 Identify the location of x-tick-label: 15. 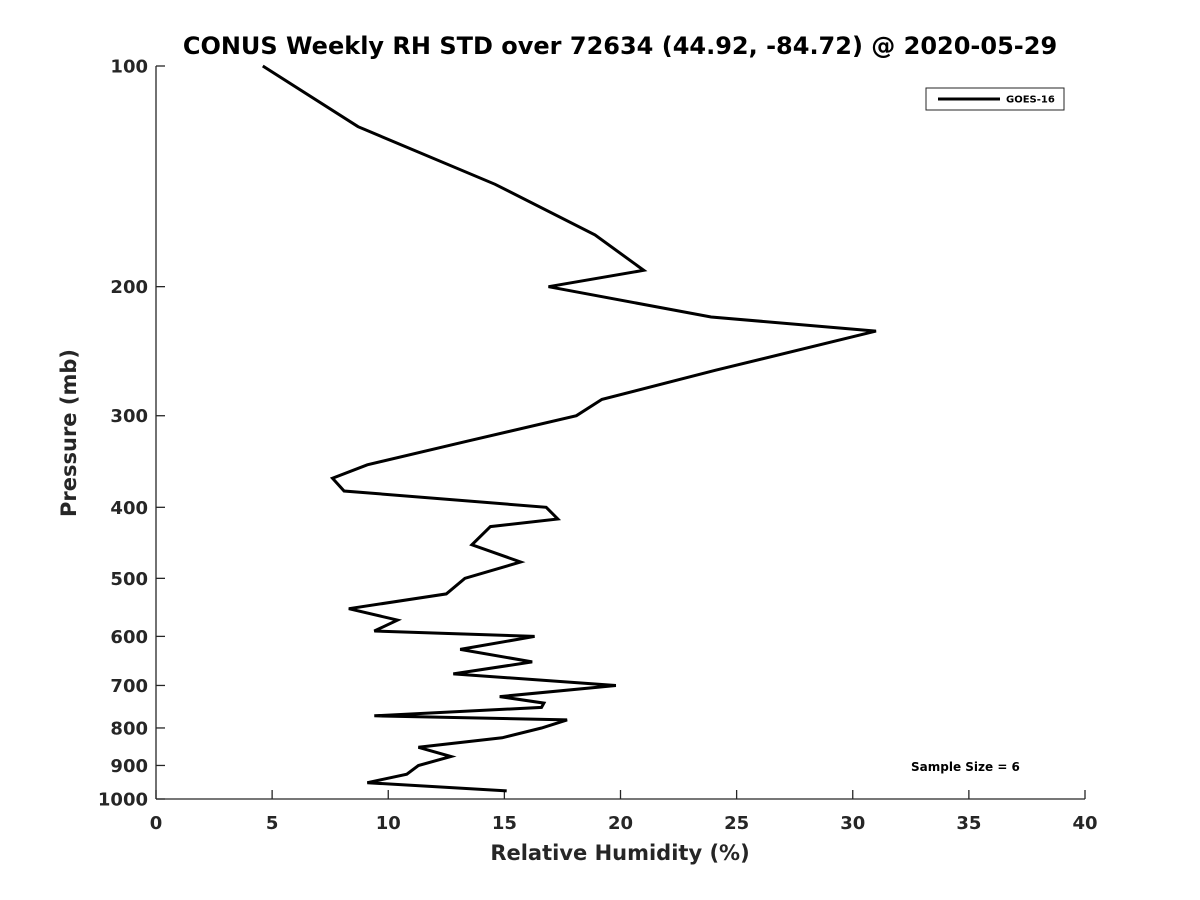
(504, 823).